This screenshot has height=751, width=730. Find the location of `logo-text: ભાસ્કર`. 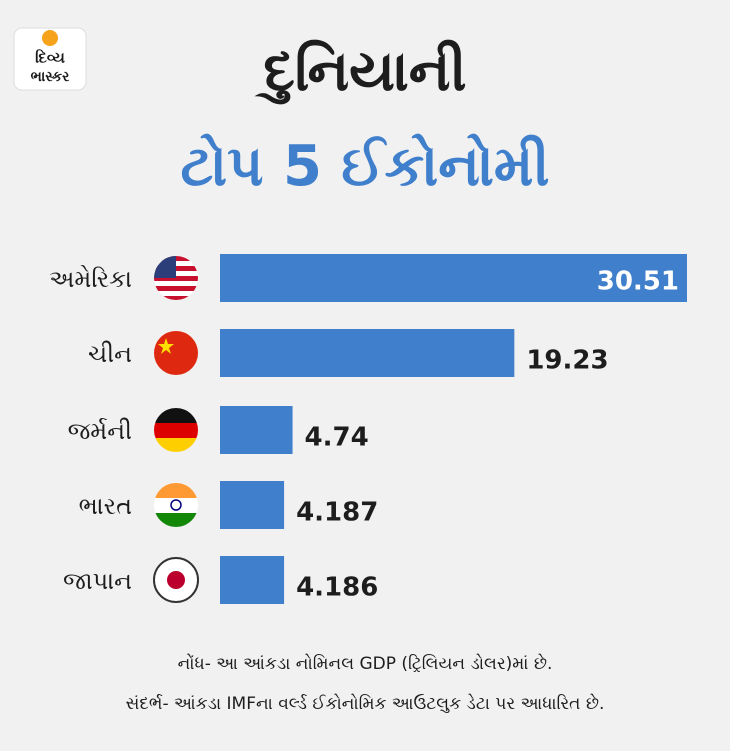

logo-text: ભાસ્કર is located at coordinates (50, 77).